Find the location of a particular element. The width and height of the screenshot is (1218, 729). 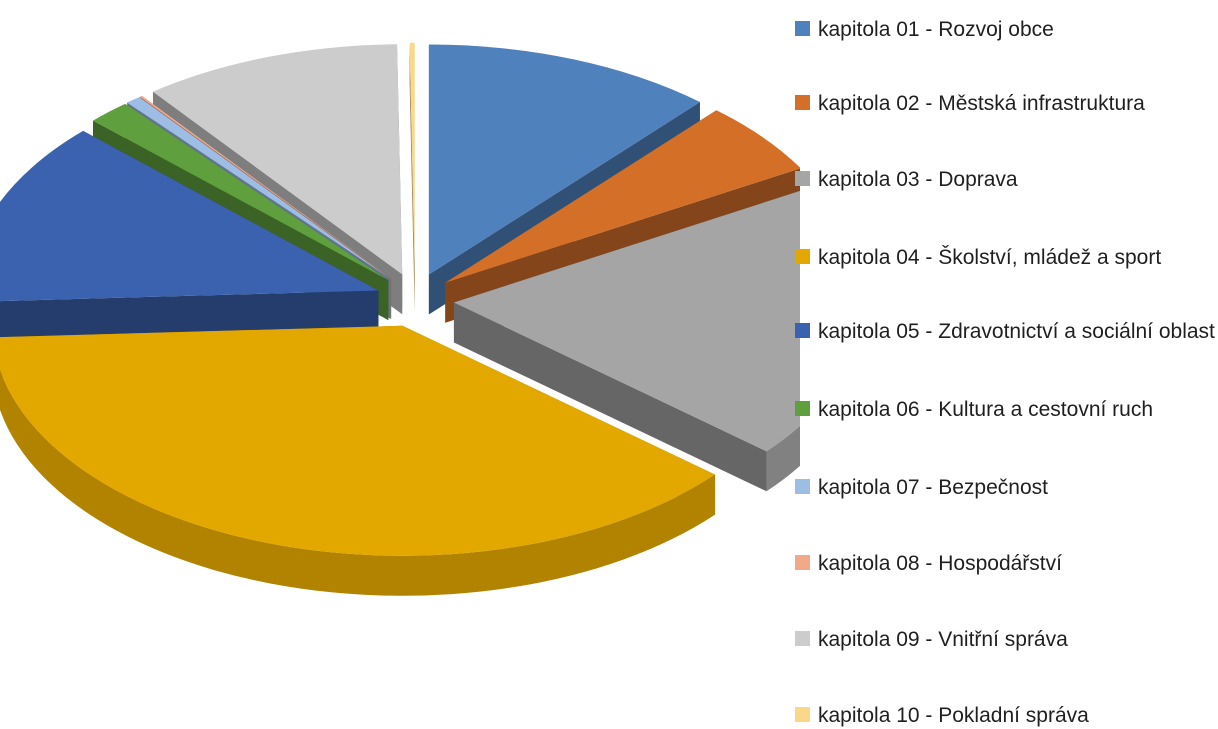

legend-item-10: kapitola 10 - Pokladní správa is located at coordinates (1006, 715).